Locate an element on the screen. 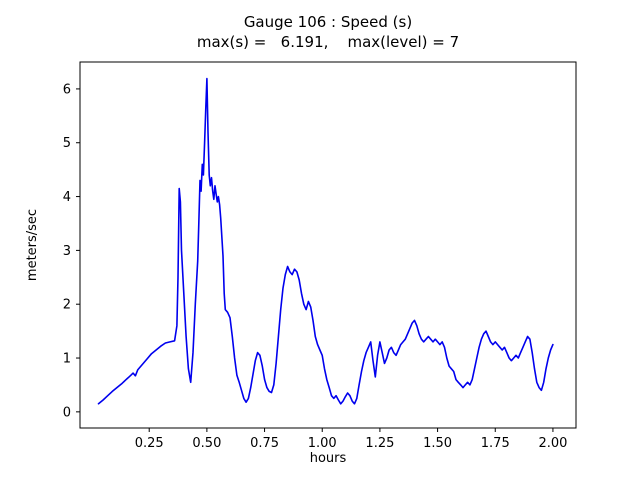  y-axis-label: meters/sec is located at coordinates (32, 245).